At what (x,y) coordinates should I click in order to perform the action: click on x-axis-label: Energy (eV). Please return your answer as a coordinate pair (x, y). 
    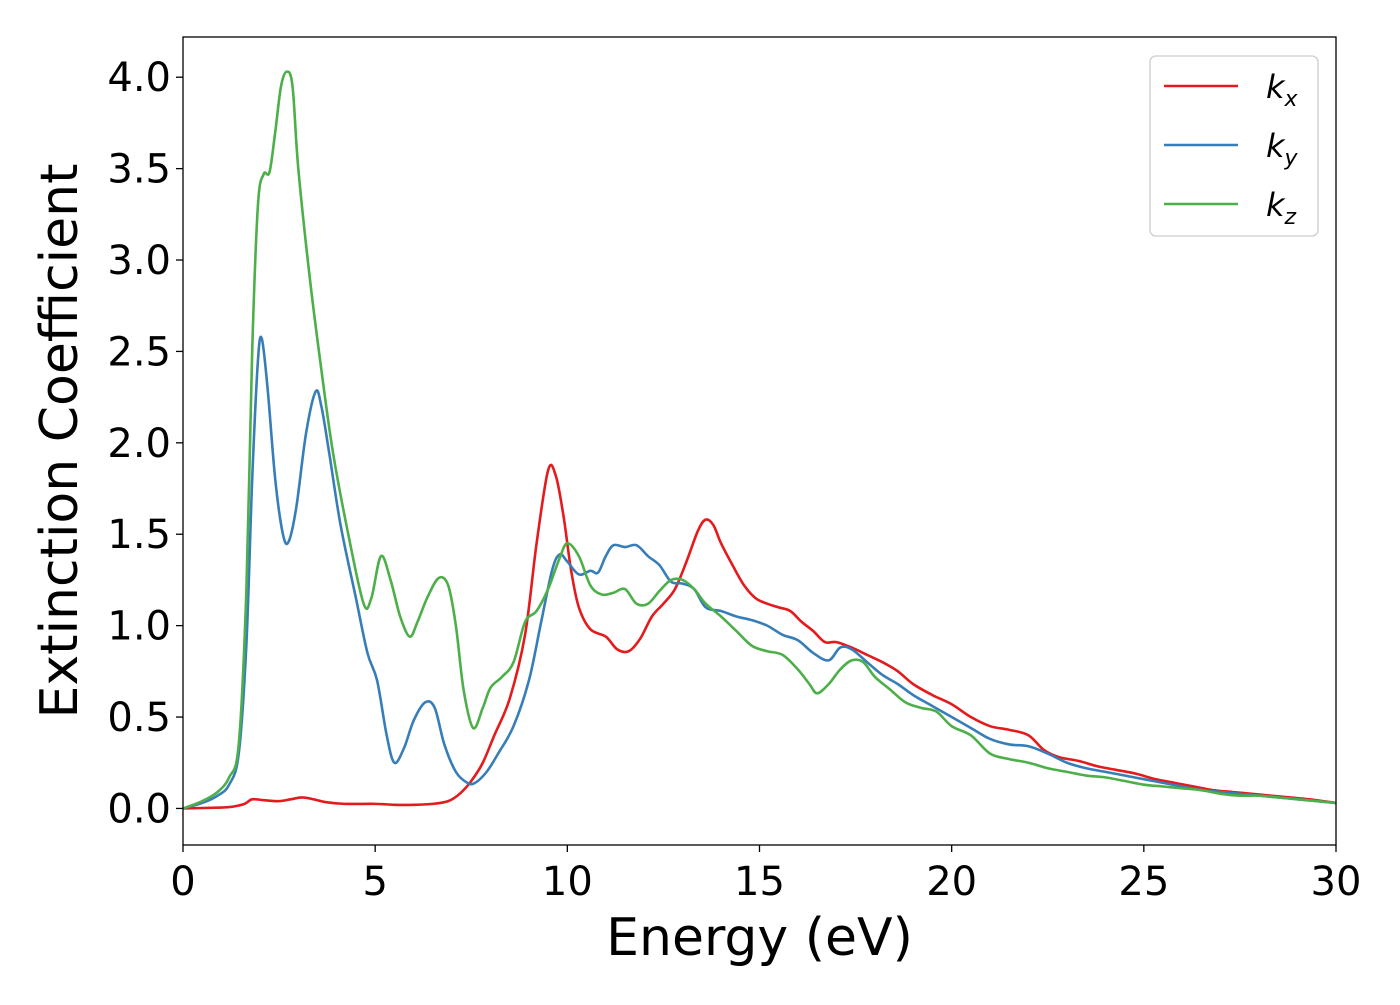
    Looking at the image, I should click on (759, 938).